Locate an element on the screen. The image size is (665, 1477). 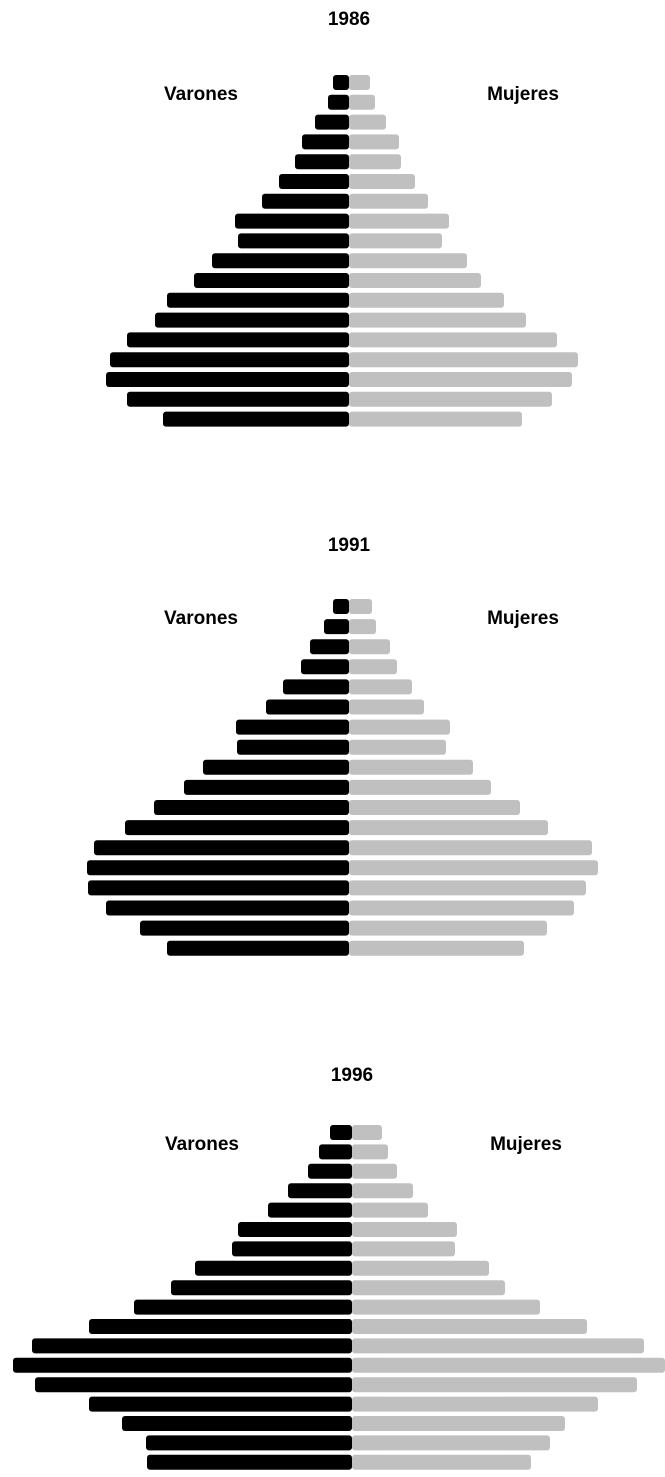
legend-label: Mujeres is located at coordinates (526, 1144).